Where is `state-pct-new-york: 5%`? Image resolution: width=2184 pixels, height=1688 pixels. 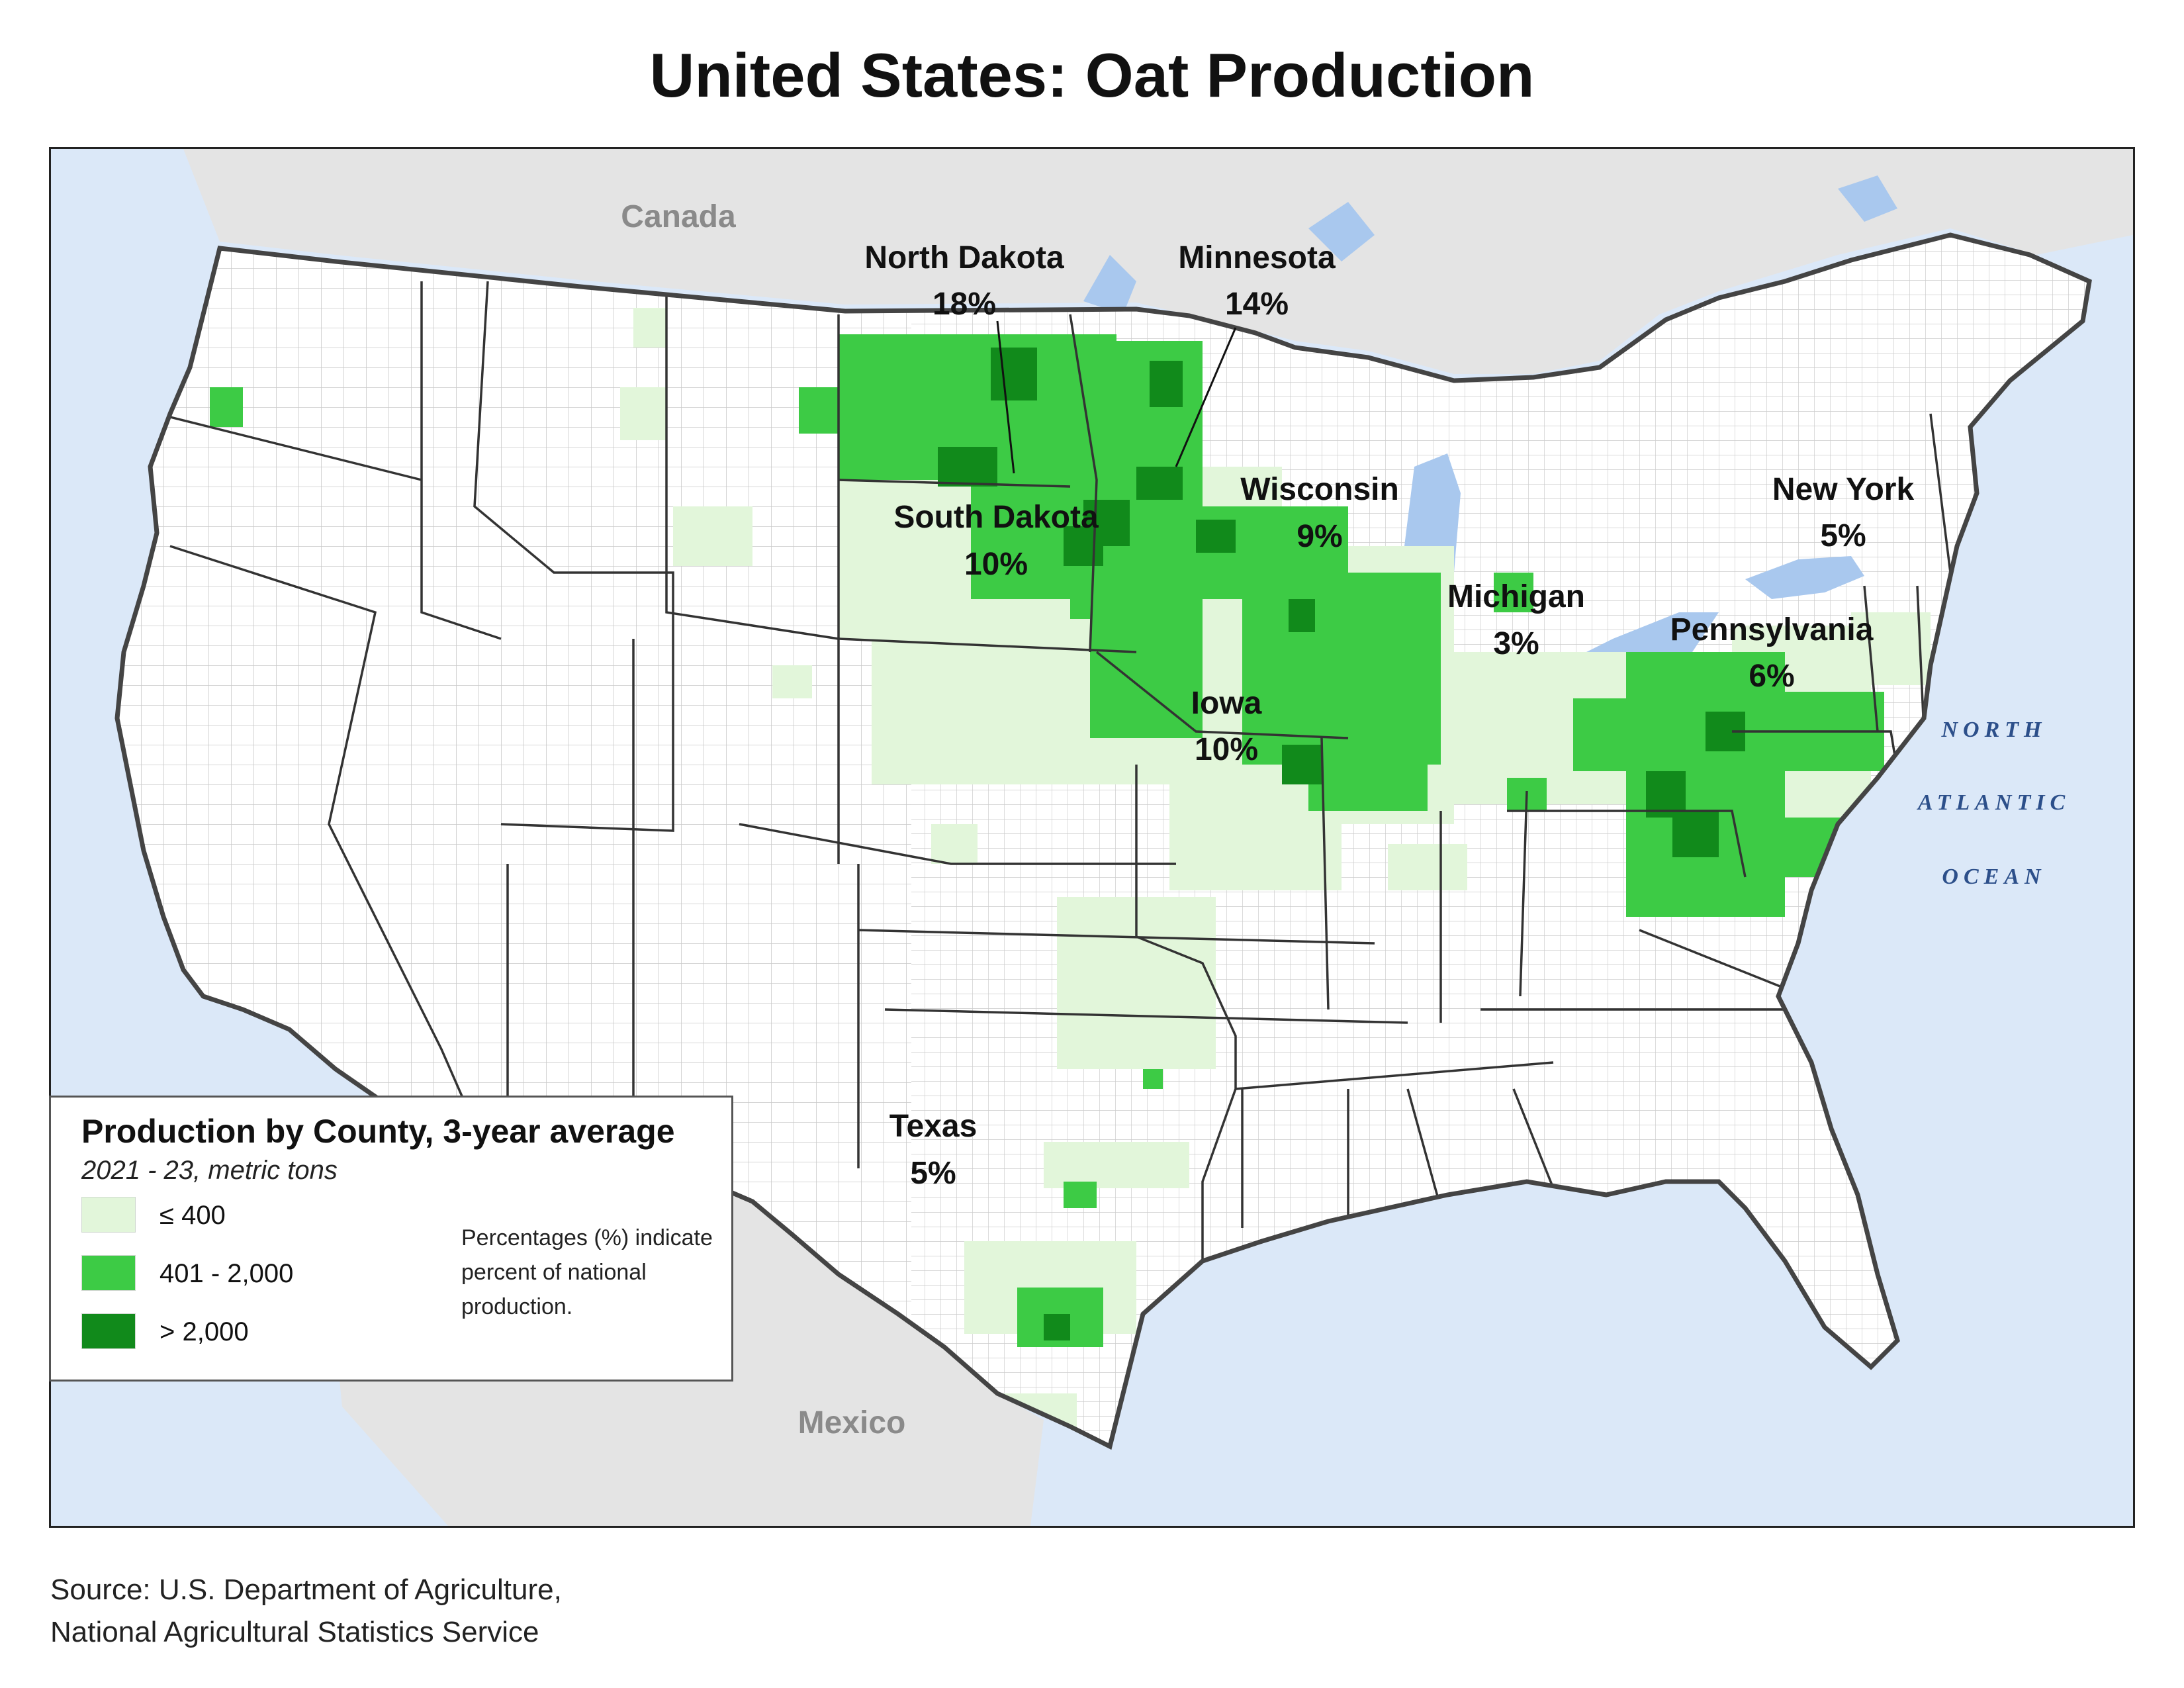 state-pct-new-york: 5% is located at coordinates (1843, 535).